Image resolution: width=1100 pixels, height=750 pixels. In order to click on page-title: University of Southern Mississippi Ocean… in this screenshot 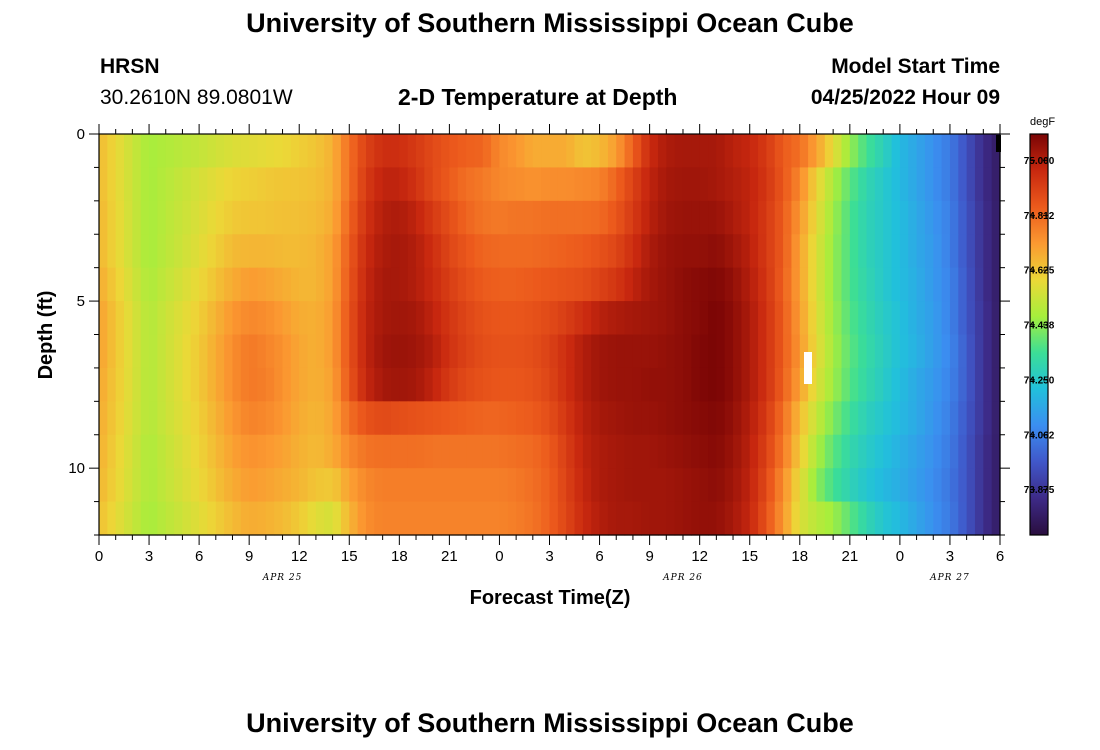, I will do `click(550, 23)`.